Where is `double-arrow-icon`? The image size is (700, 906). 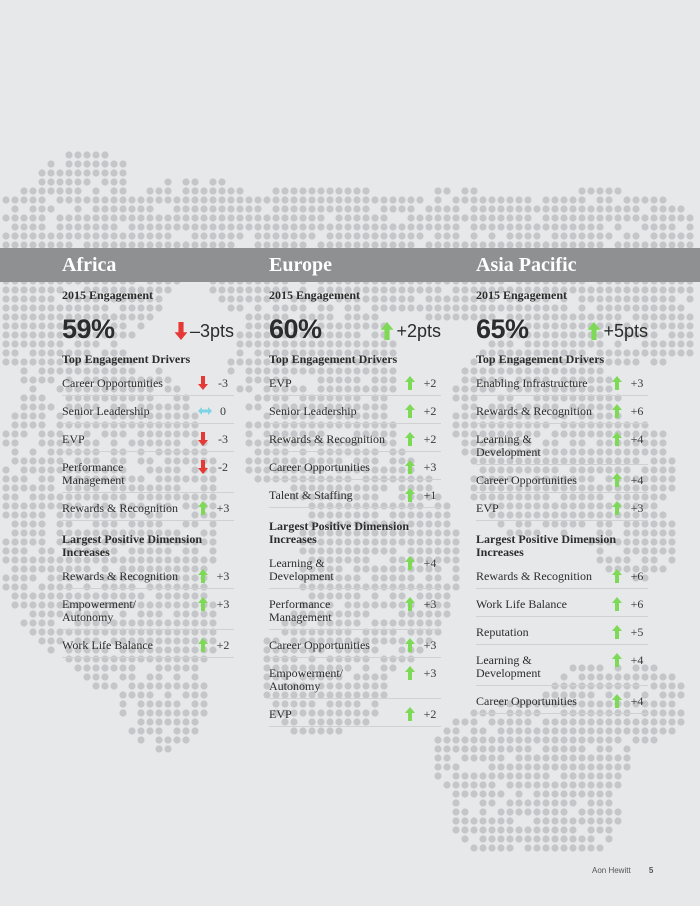
double-arrow-icon is located at coordinates (205, 411).